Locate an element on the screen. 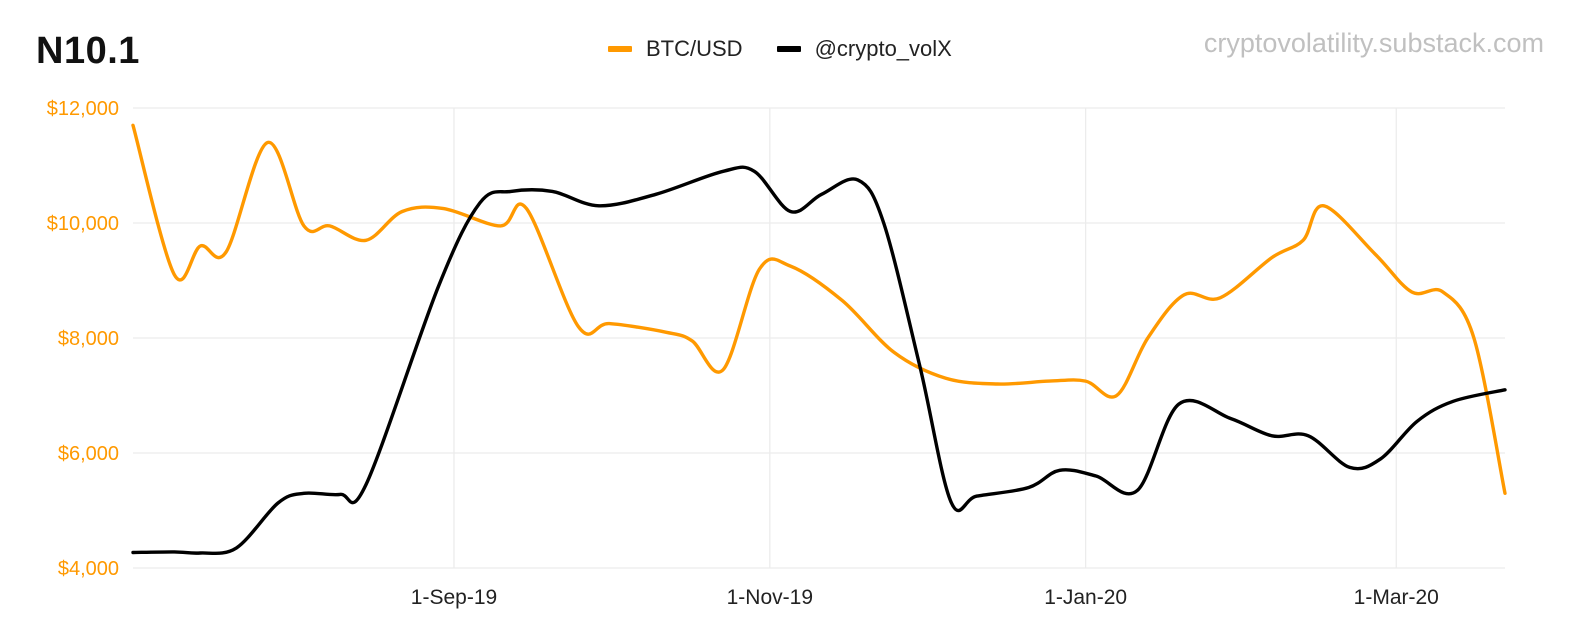  legend-swatch-volx is located at coordinates (788, 49).